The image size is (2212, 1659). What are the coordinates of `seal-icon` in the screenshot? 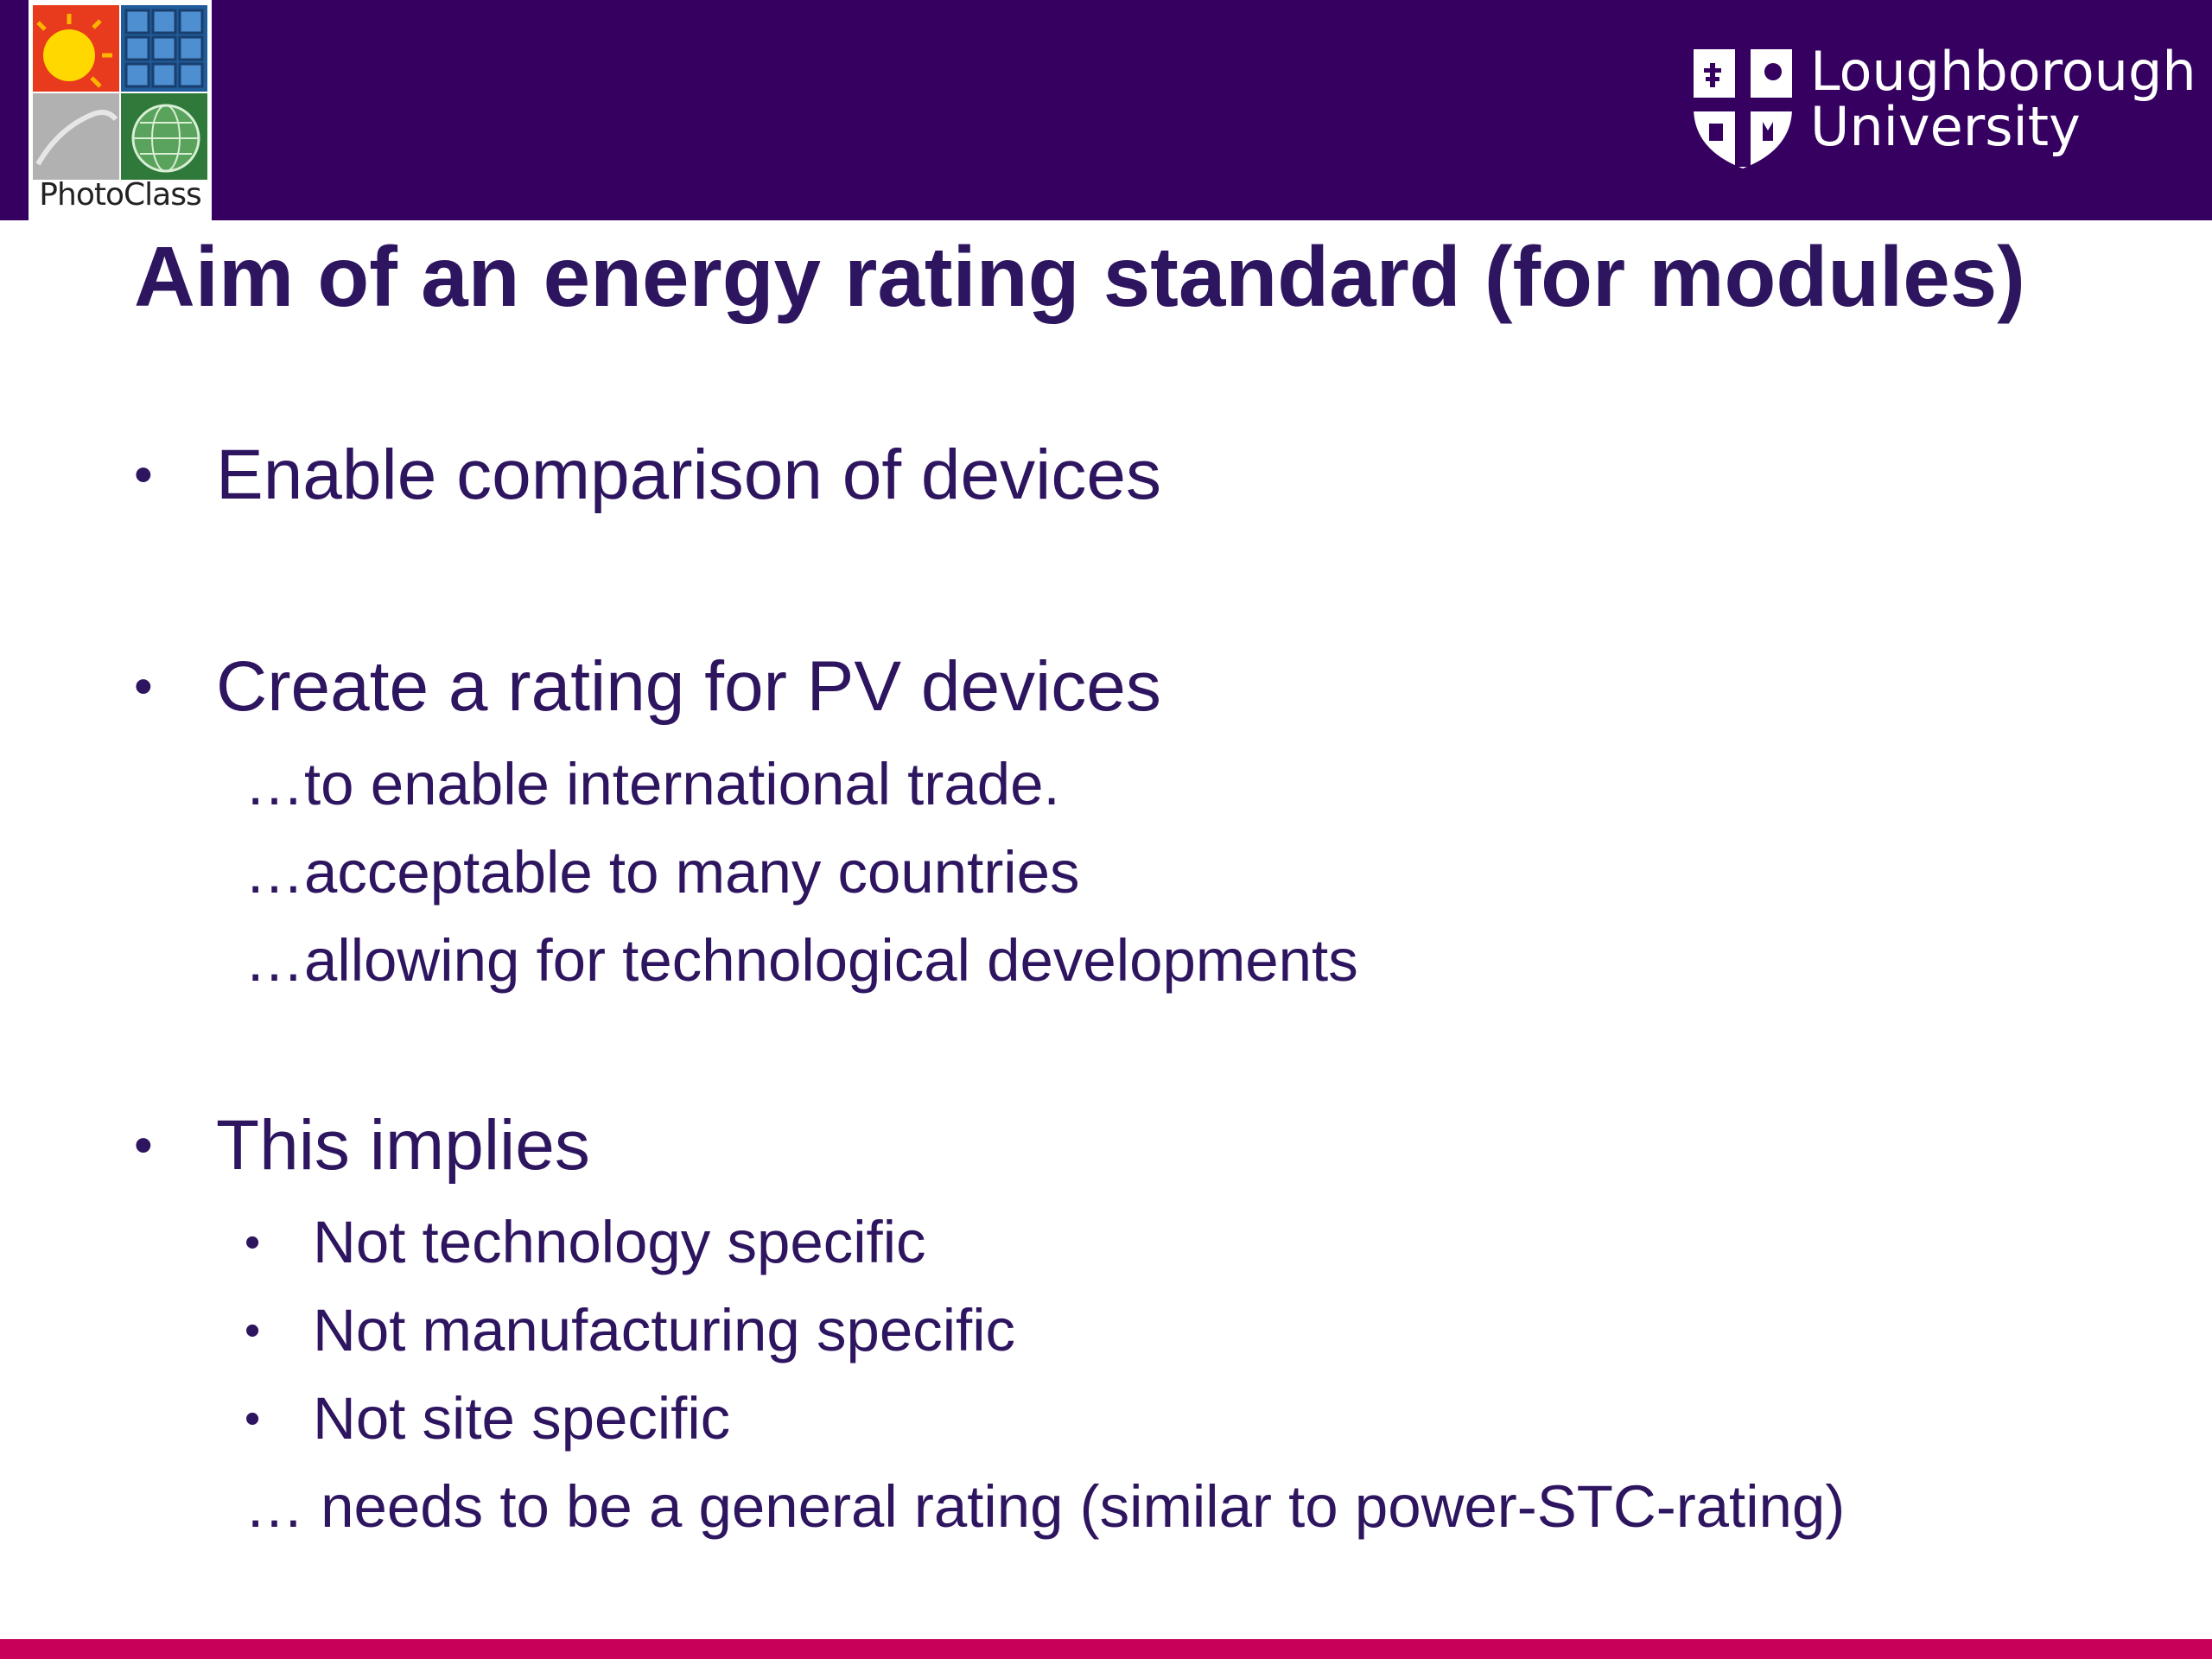 It's located at (76, 136).